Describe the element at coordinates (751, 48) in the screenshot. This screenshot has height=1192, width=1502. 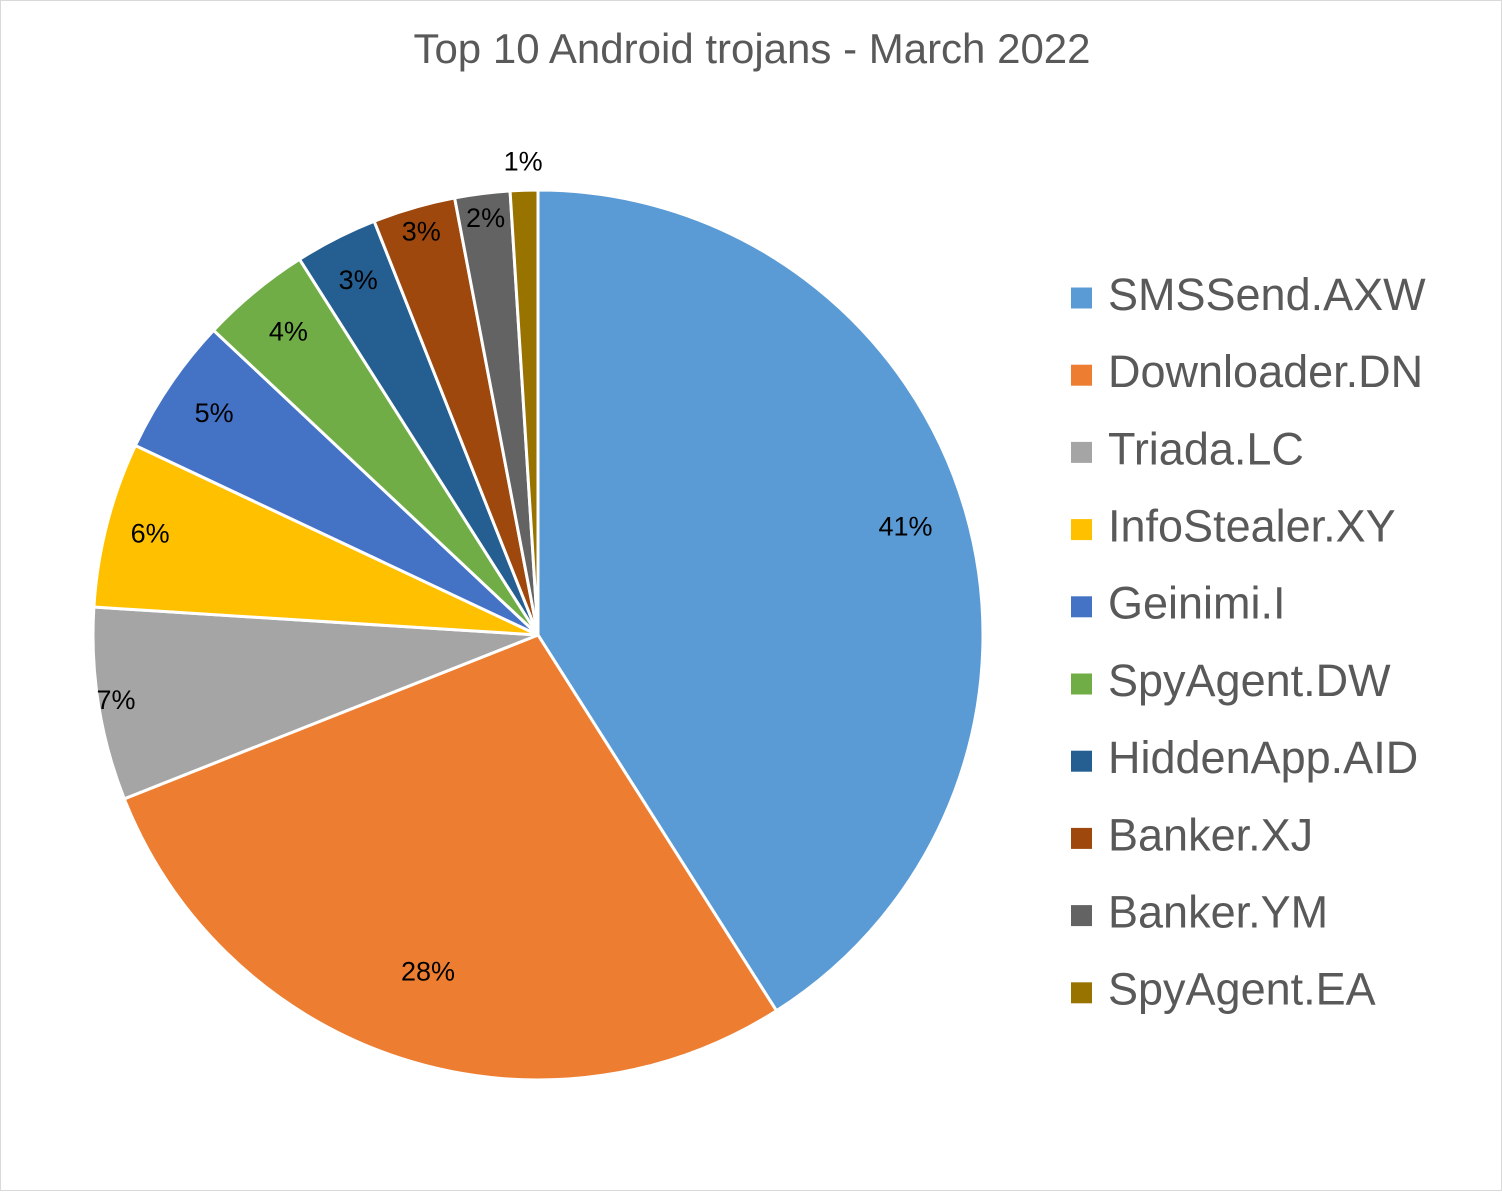
I see `chart-title: Top 10 Android trojans - March 2022` at that location.